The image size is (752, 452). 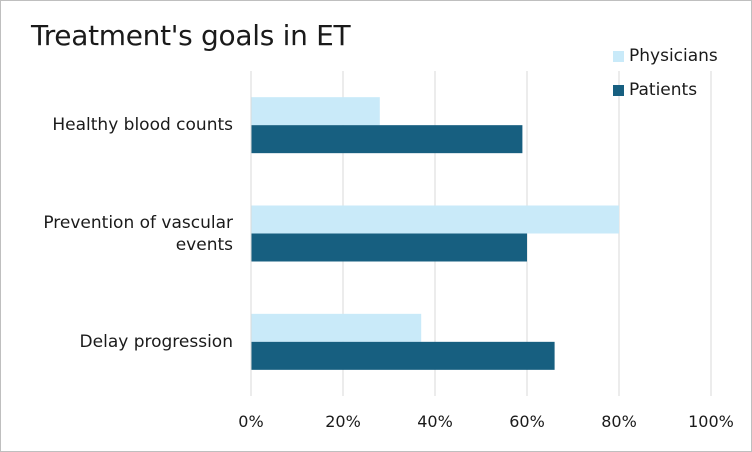 What do you see at coordinates (191, 35) in the screenshot?
I see `chart-title: Treatment's goals in ET` at bounding box center [191, 35].